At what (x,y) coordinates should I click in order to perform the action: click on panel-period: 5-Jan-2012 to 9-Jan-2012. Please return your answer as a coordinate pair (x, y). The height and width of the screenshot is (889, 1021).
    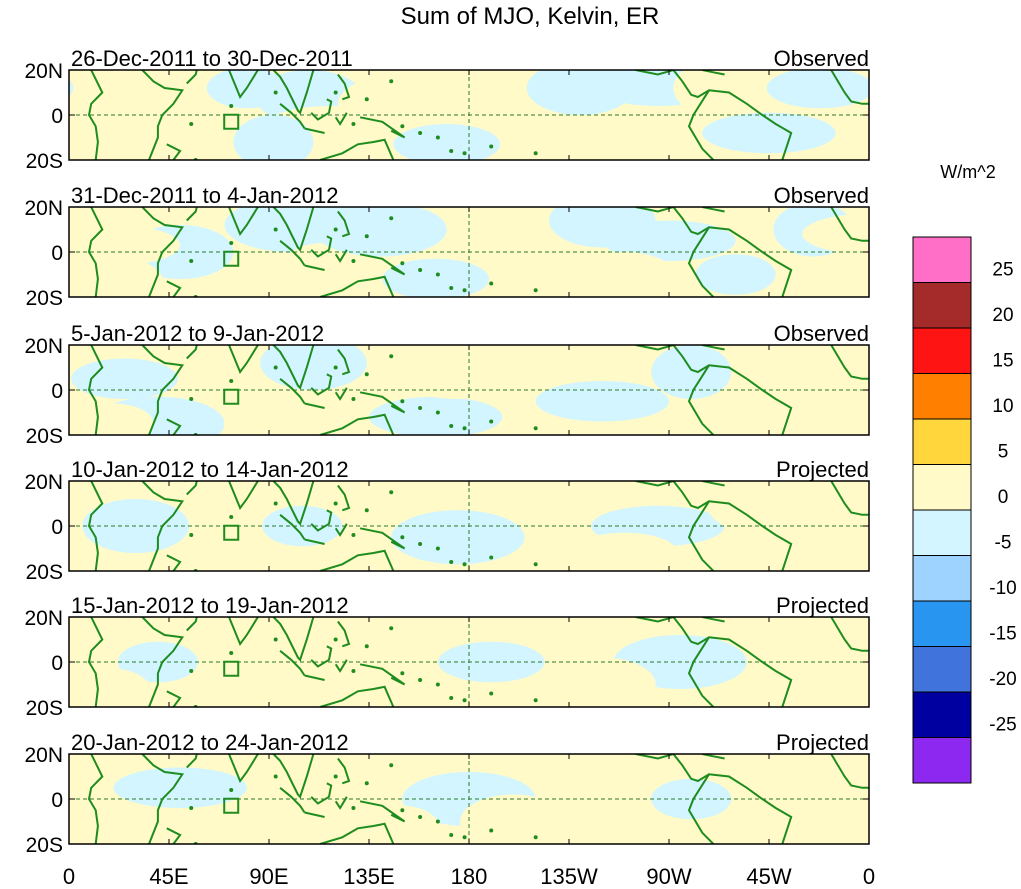
    Looking at the image, I should click on (197, 333).